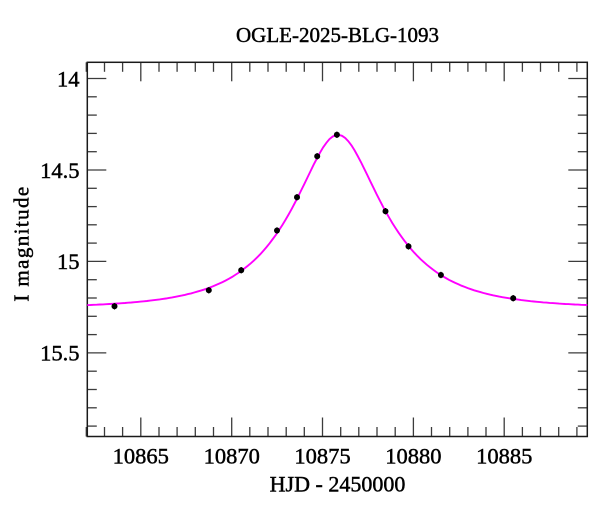 The height and width of the screenshot is (512, 600). What do you see at coordinates (338, 484) in the screenshot?
I see `svg-text: HJD - 2450000` at bounding box center [338, 484].